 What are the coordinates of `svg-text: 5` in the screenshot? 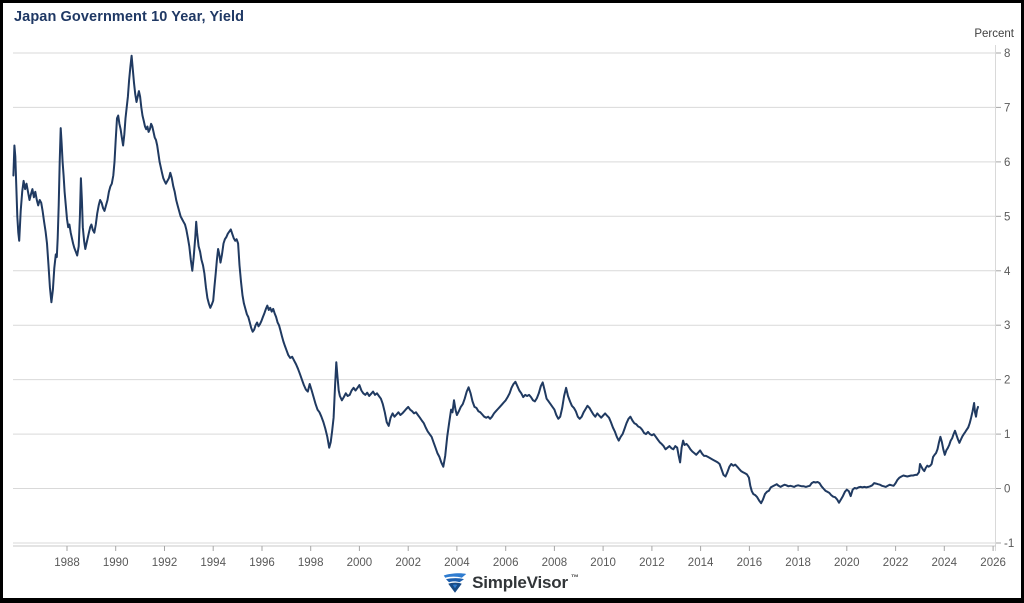 It's located at (1007, 217).